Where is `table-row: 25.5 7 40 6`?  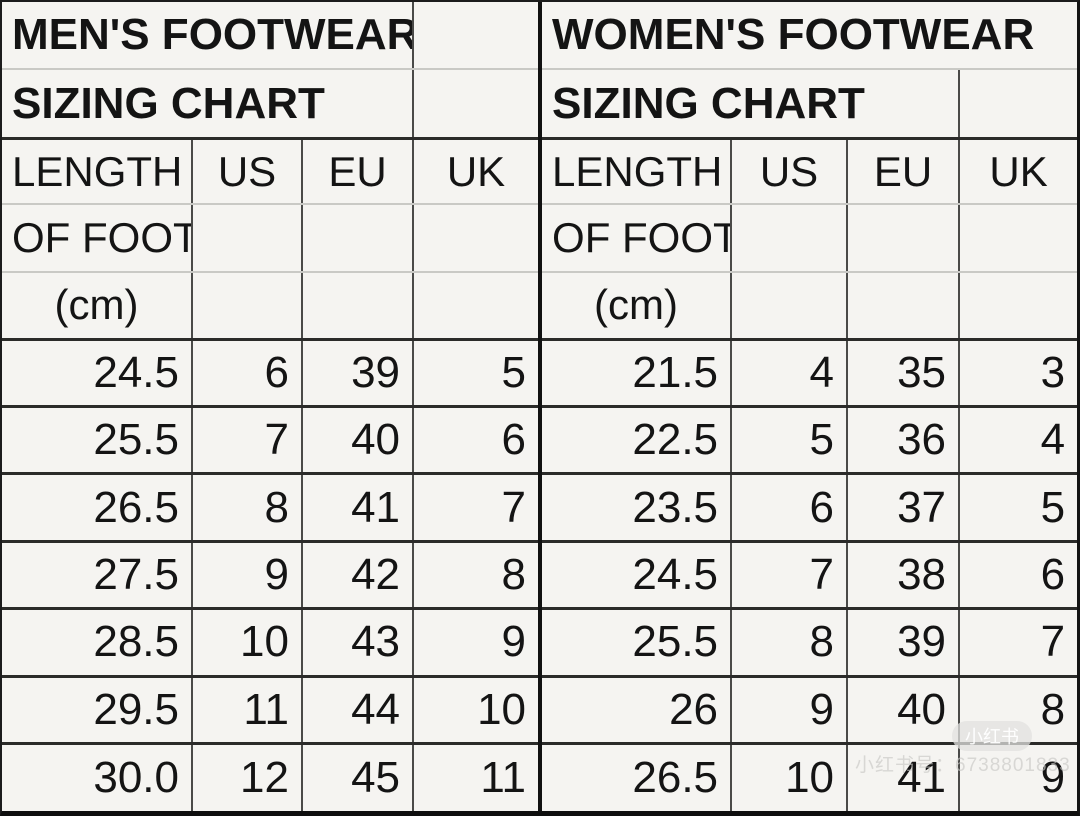
table-row: 25.5 7 40 6 is located at coordinates (270, 441).